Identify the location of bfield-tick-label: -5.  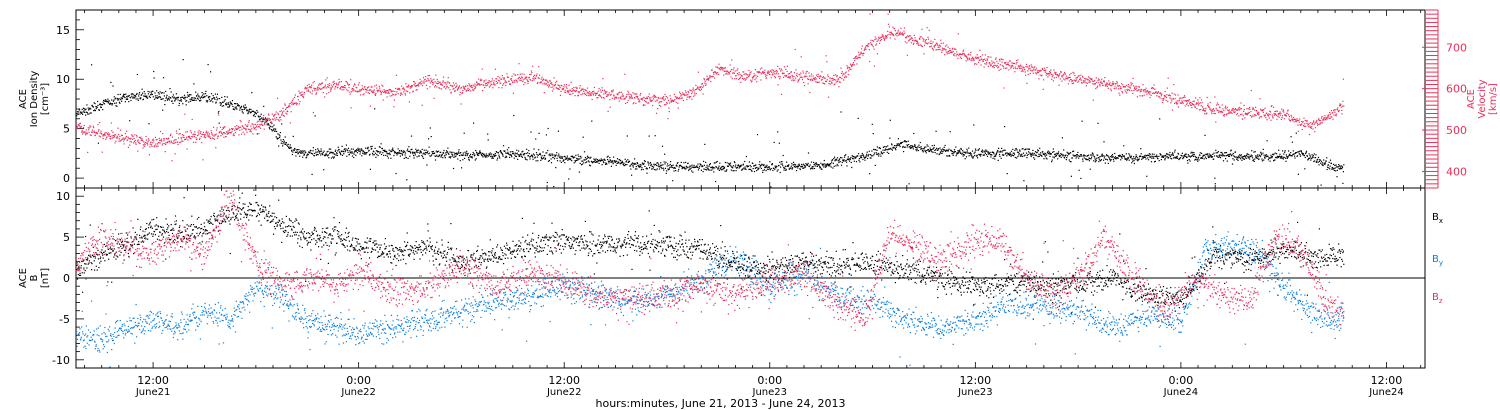
(64, 319).